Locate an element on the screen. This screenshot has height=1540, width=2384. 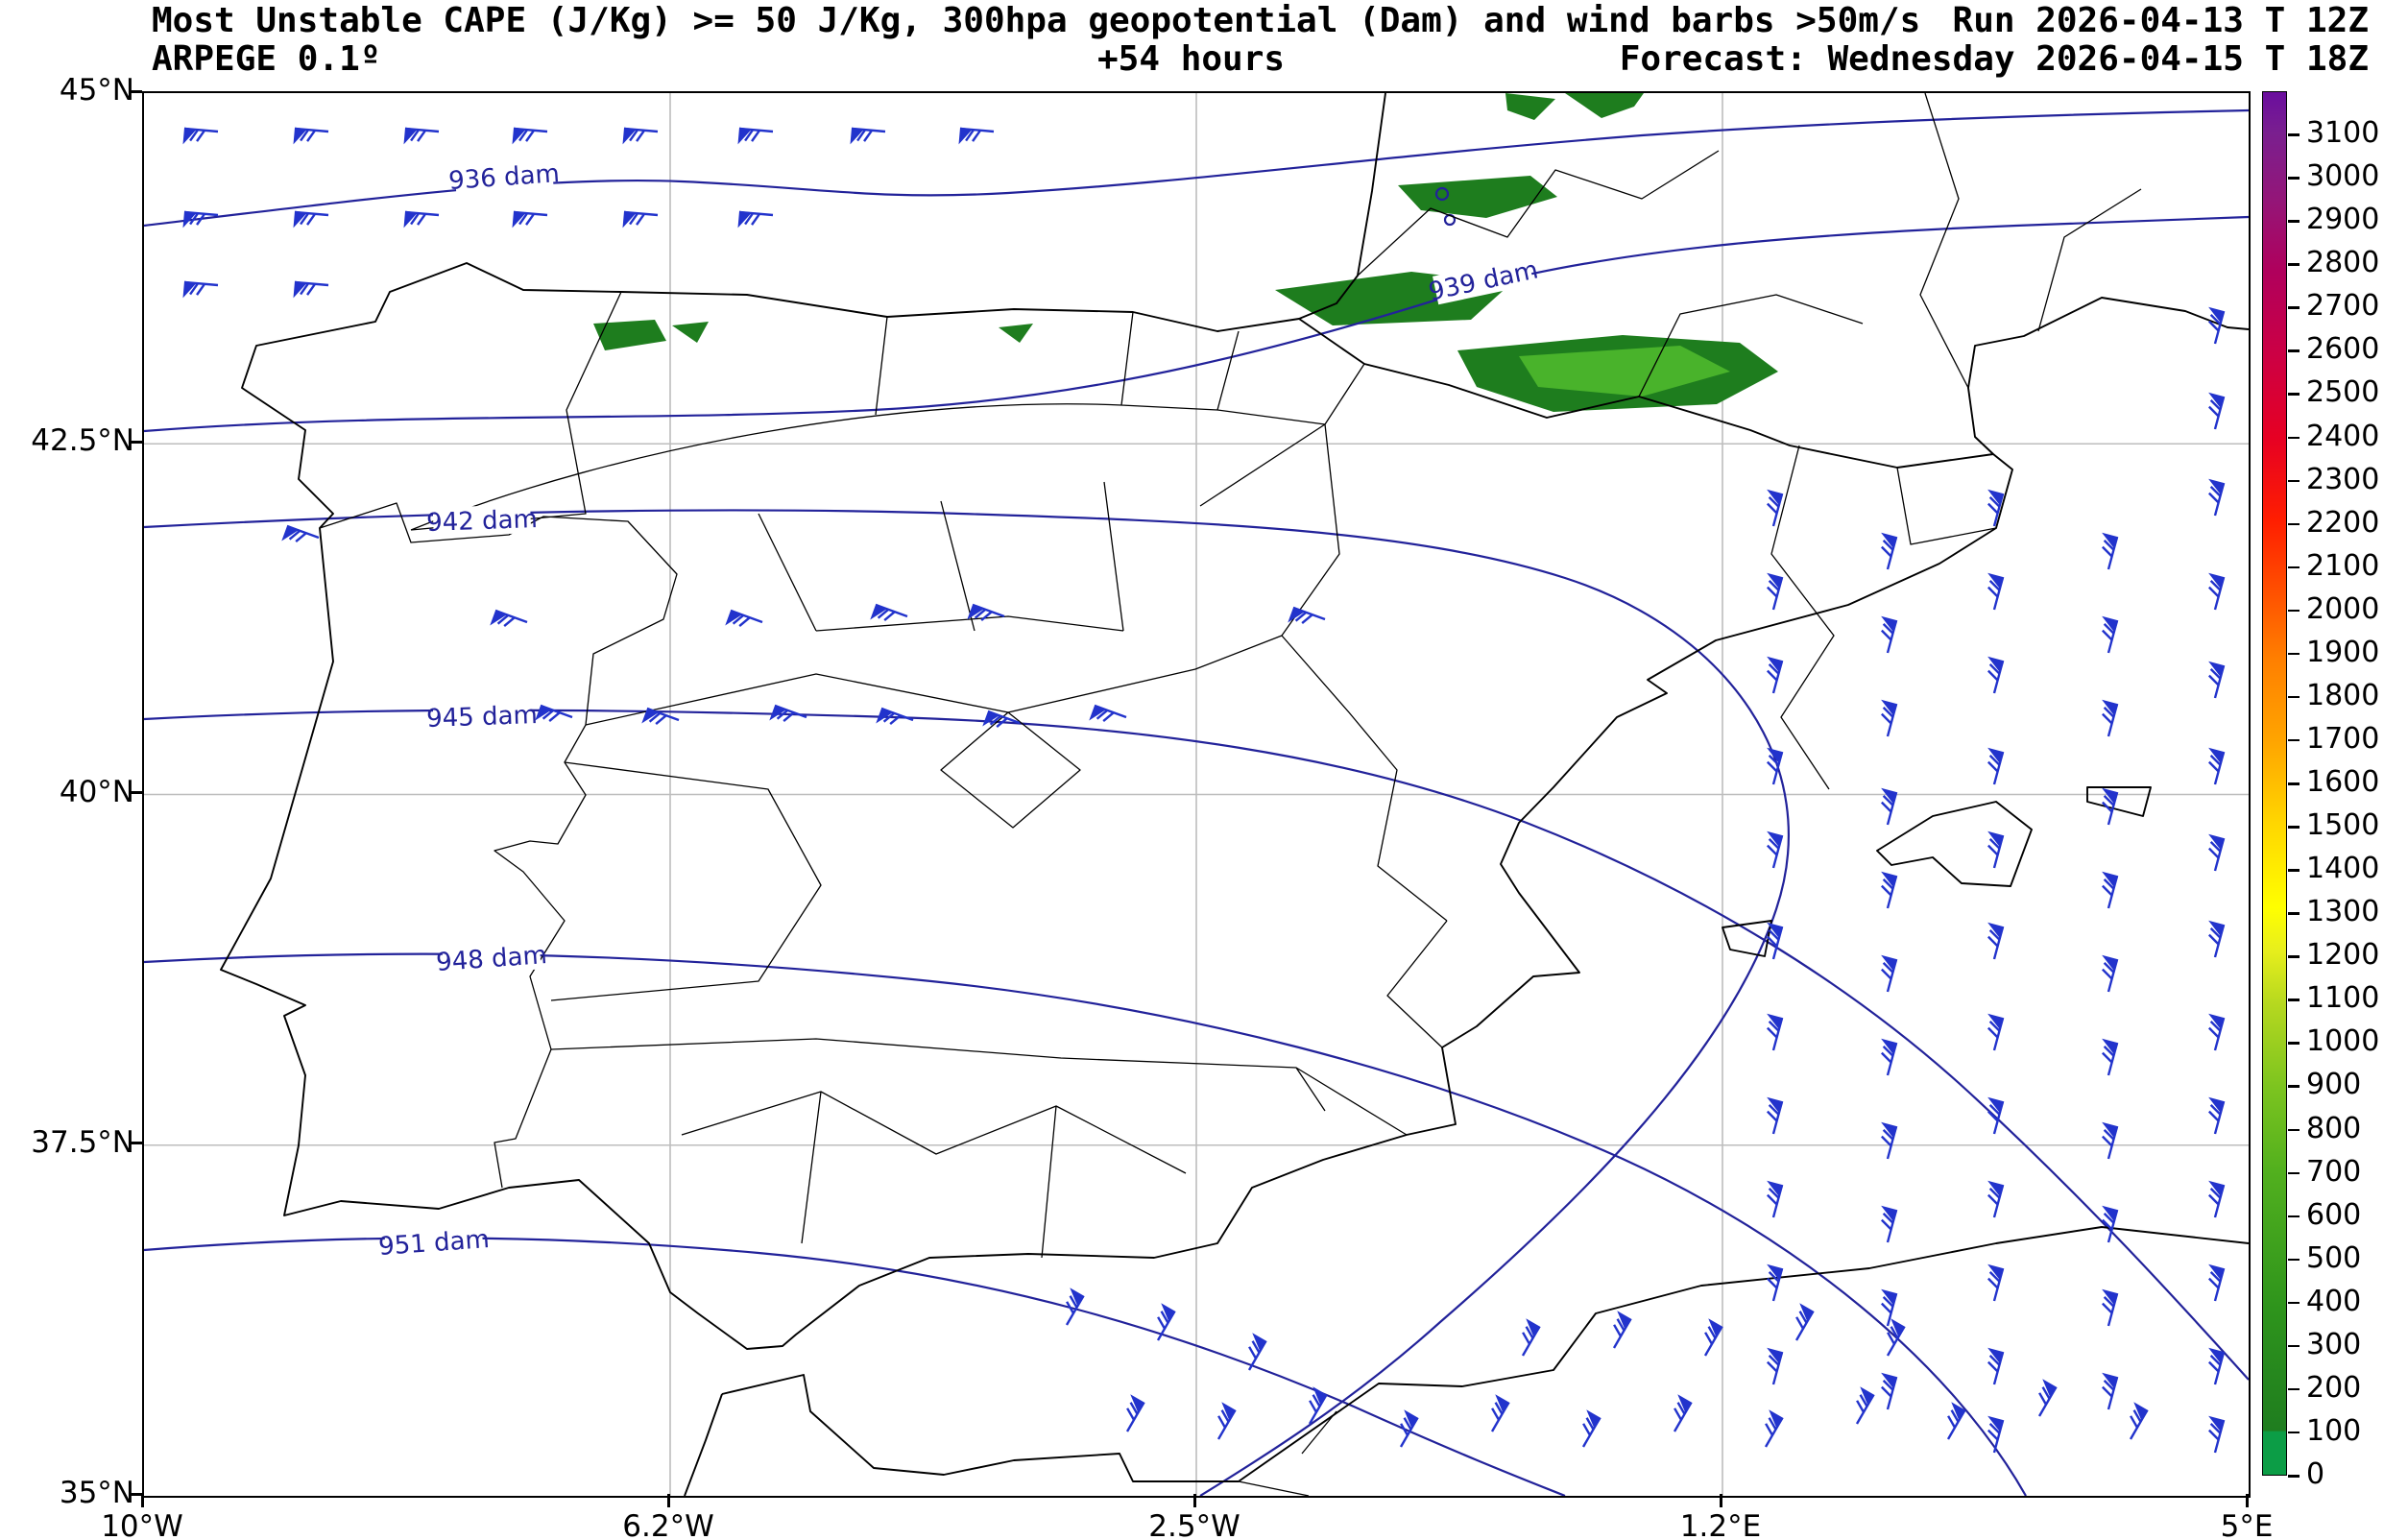
colorbar-tick-label: 2100 is located at coordinates (2343, 566).